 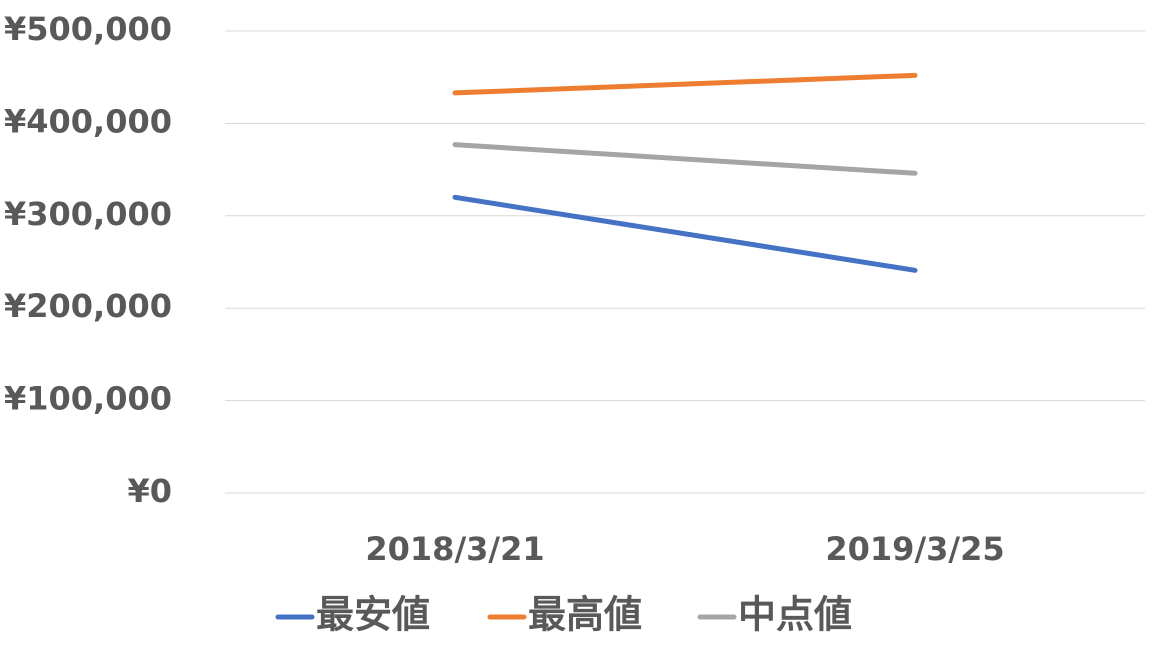 What do you see at coordinates (149, 491) in the screenshot?
I see `y-tick-label: ¥0` at bounding box center [149, 491].